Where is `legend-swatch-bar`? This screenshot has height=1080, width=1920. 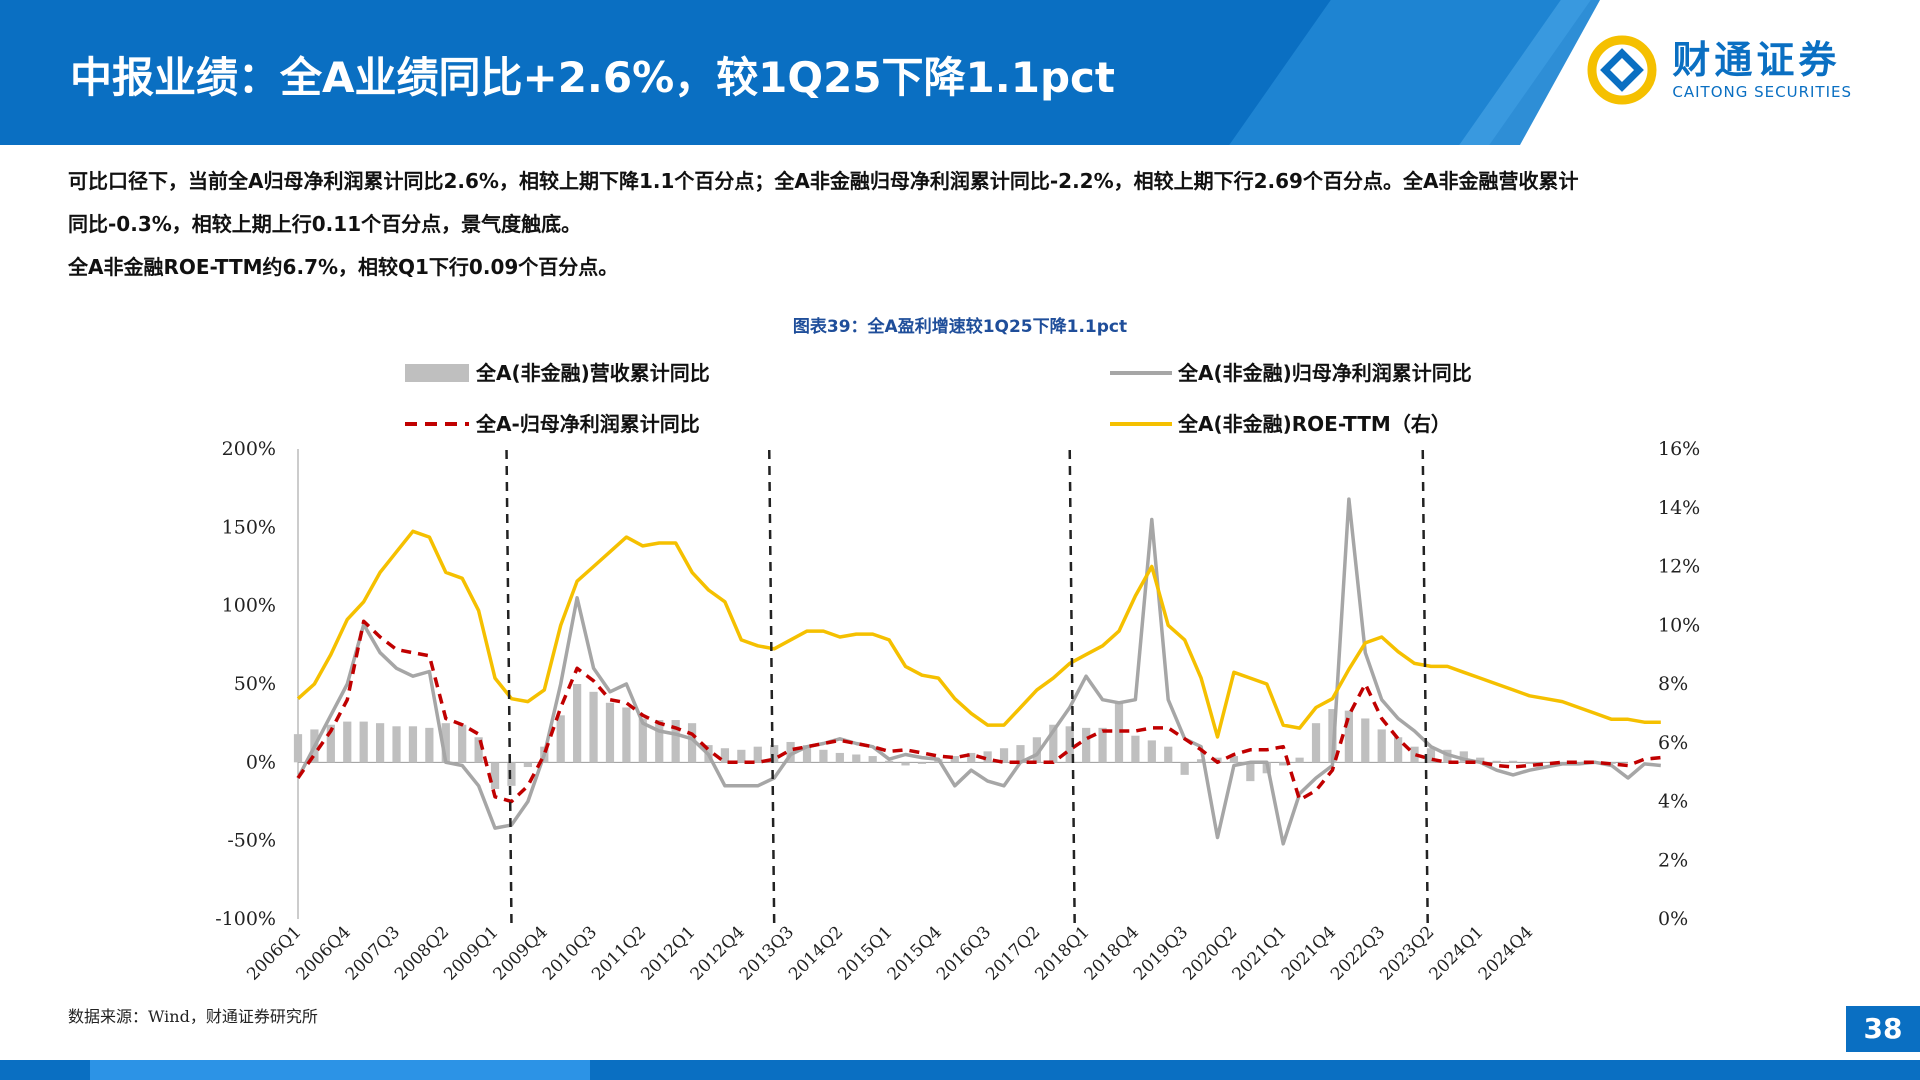
legend-swatch-bar is located at coordinates (437, 373).